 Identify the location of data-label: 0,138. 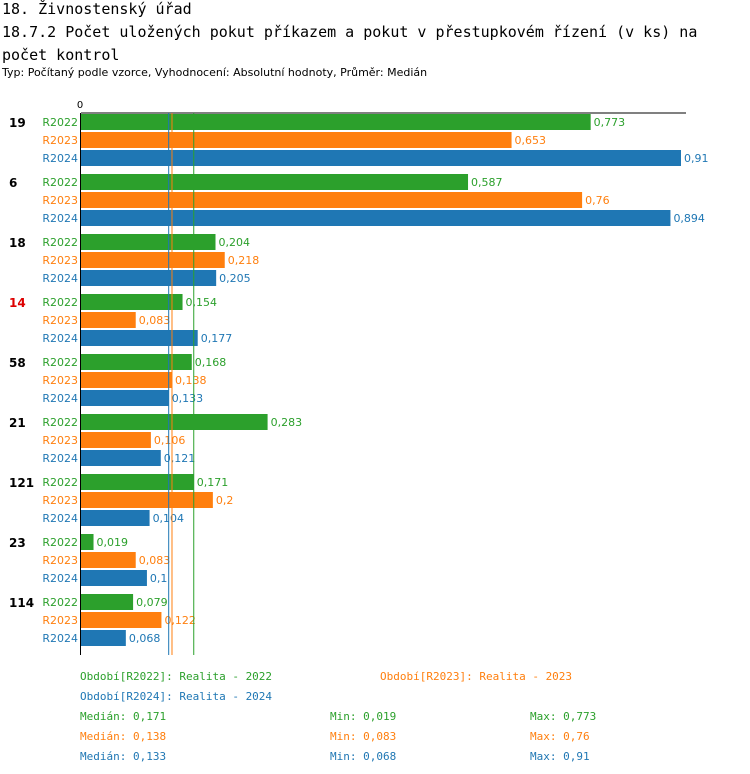
(191, 380).